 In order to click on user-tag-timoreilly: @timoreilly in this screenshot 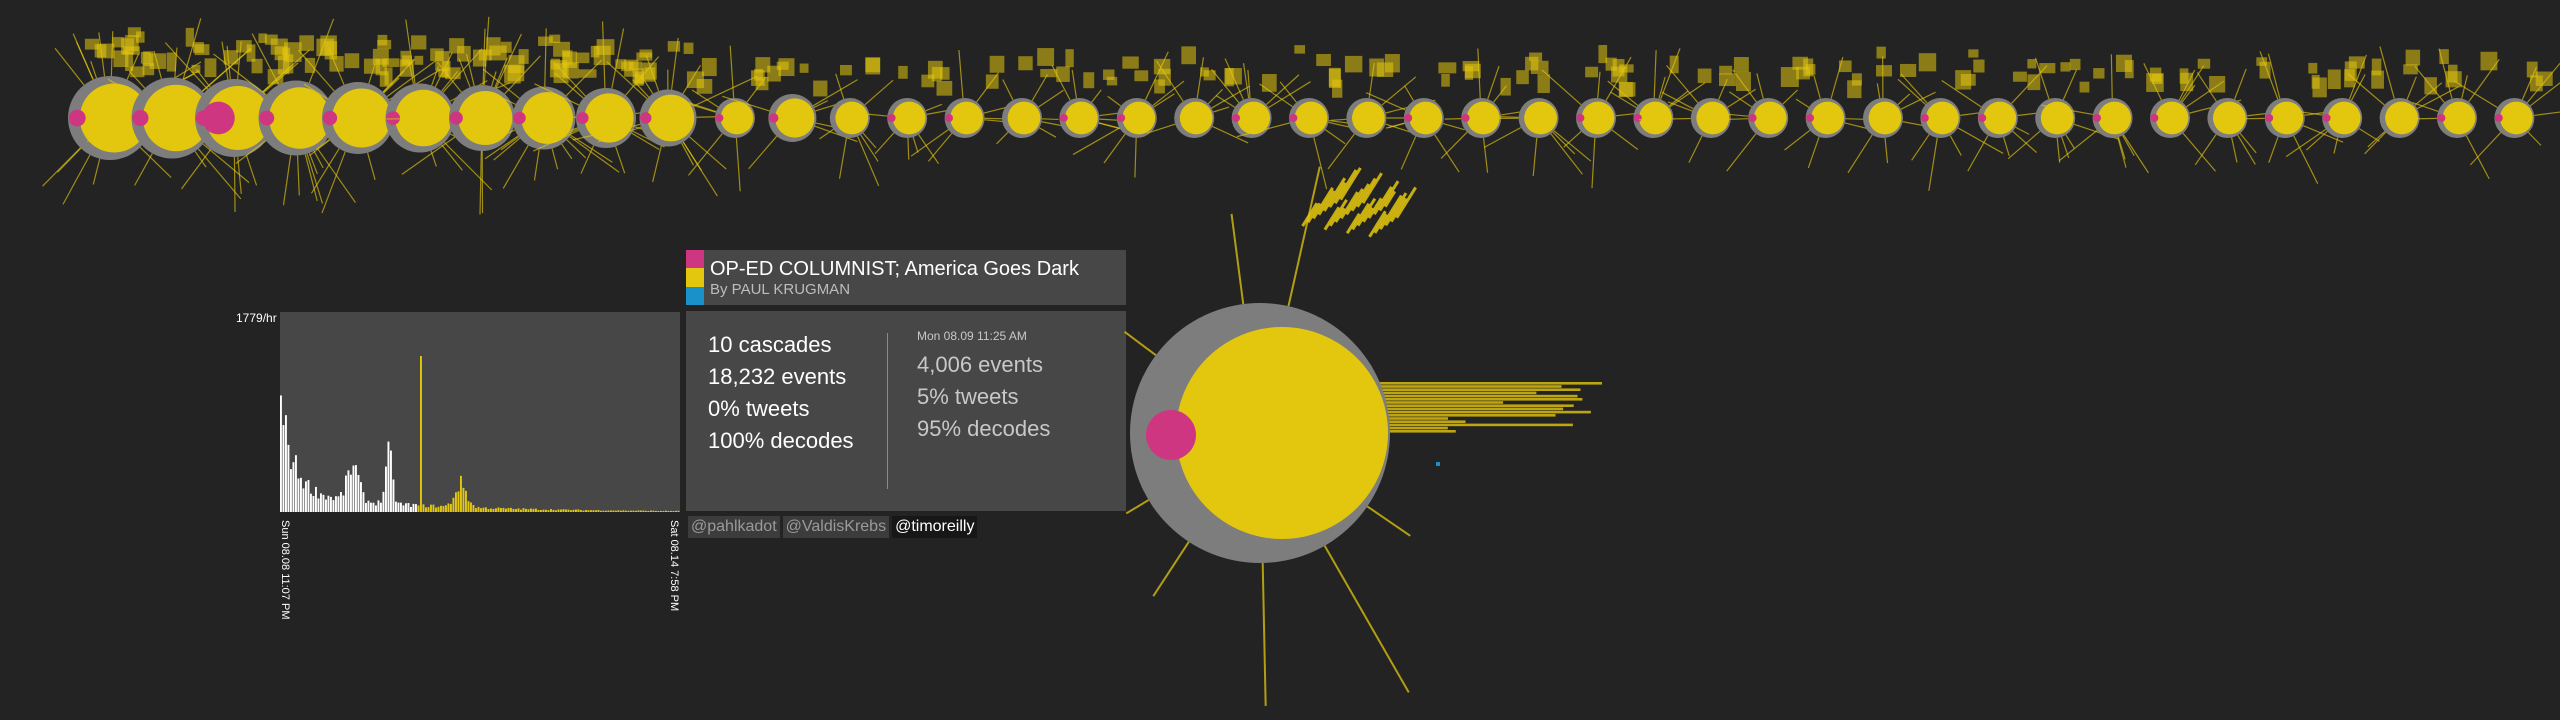, I will do `click(935, 527)`.